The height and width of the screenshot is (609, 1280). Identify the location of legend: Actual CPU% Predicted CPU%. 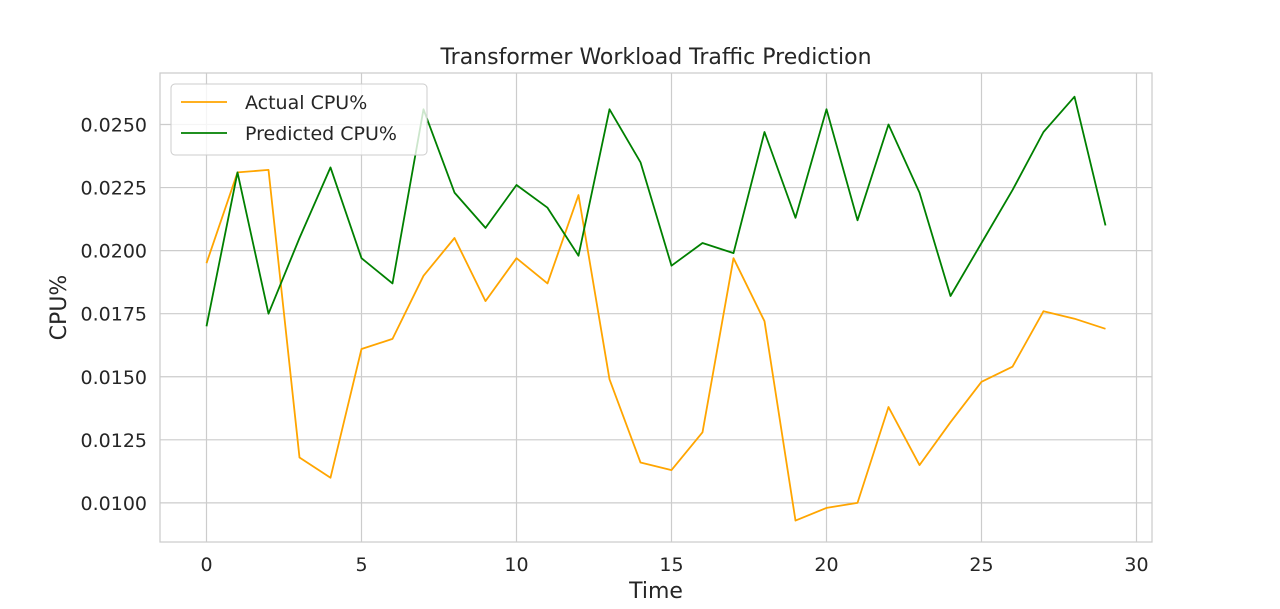
(299, 119).